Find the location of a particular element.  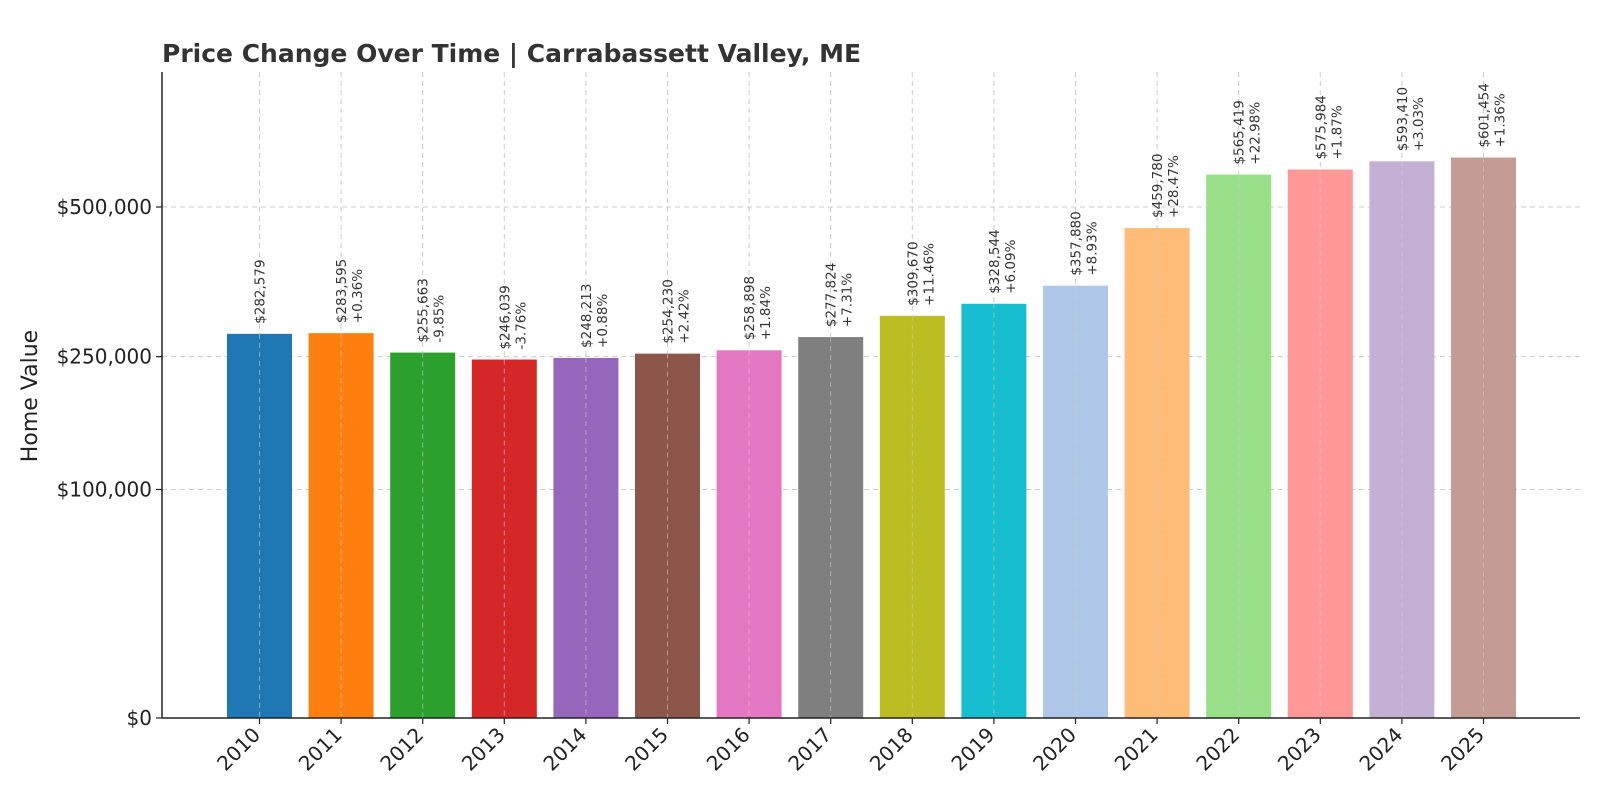

x-tick-label: 2020 is located at coordinates (1054, 749).